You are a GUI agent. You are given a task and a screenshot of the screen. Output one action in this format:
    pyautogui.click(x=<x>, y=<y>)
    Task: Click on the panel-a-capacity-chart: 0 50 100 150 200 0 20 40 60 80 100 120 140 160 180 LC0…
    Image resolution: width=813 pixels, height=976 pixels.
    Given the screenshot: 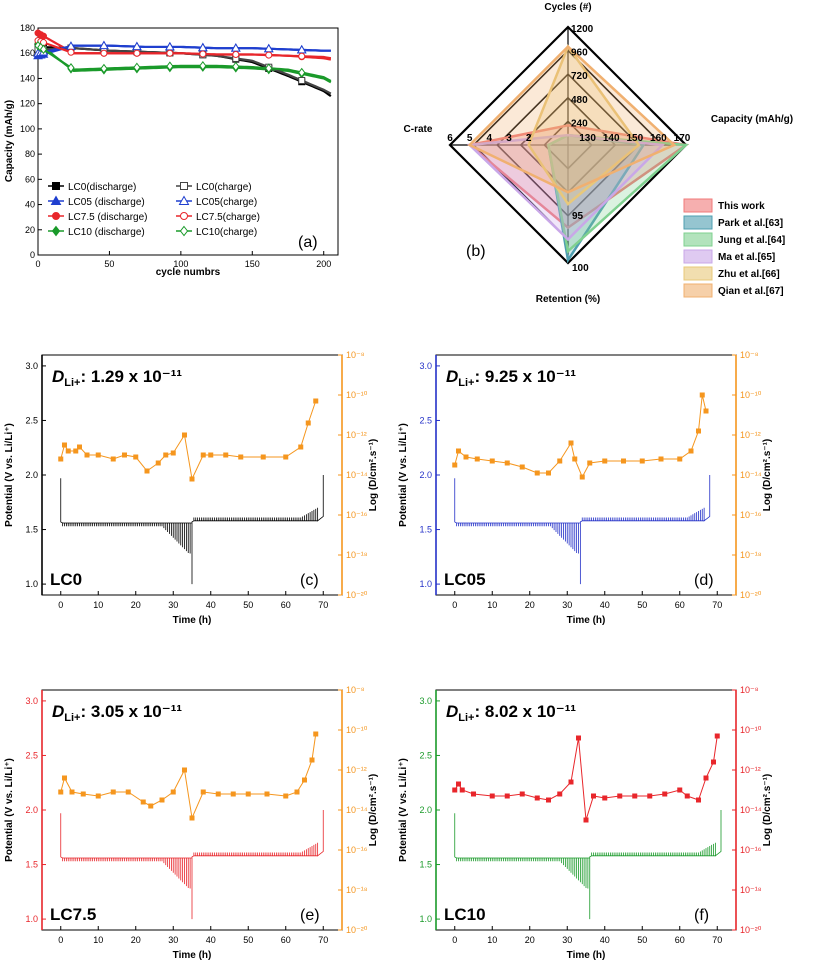 What is the action you would take?
    pyautogui.click(x=171, y=150)
    